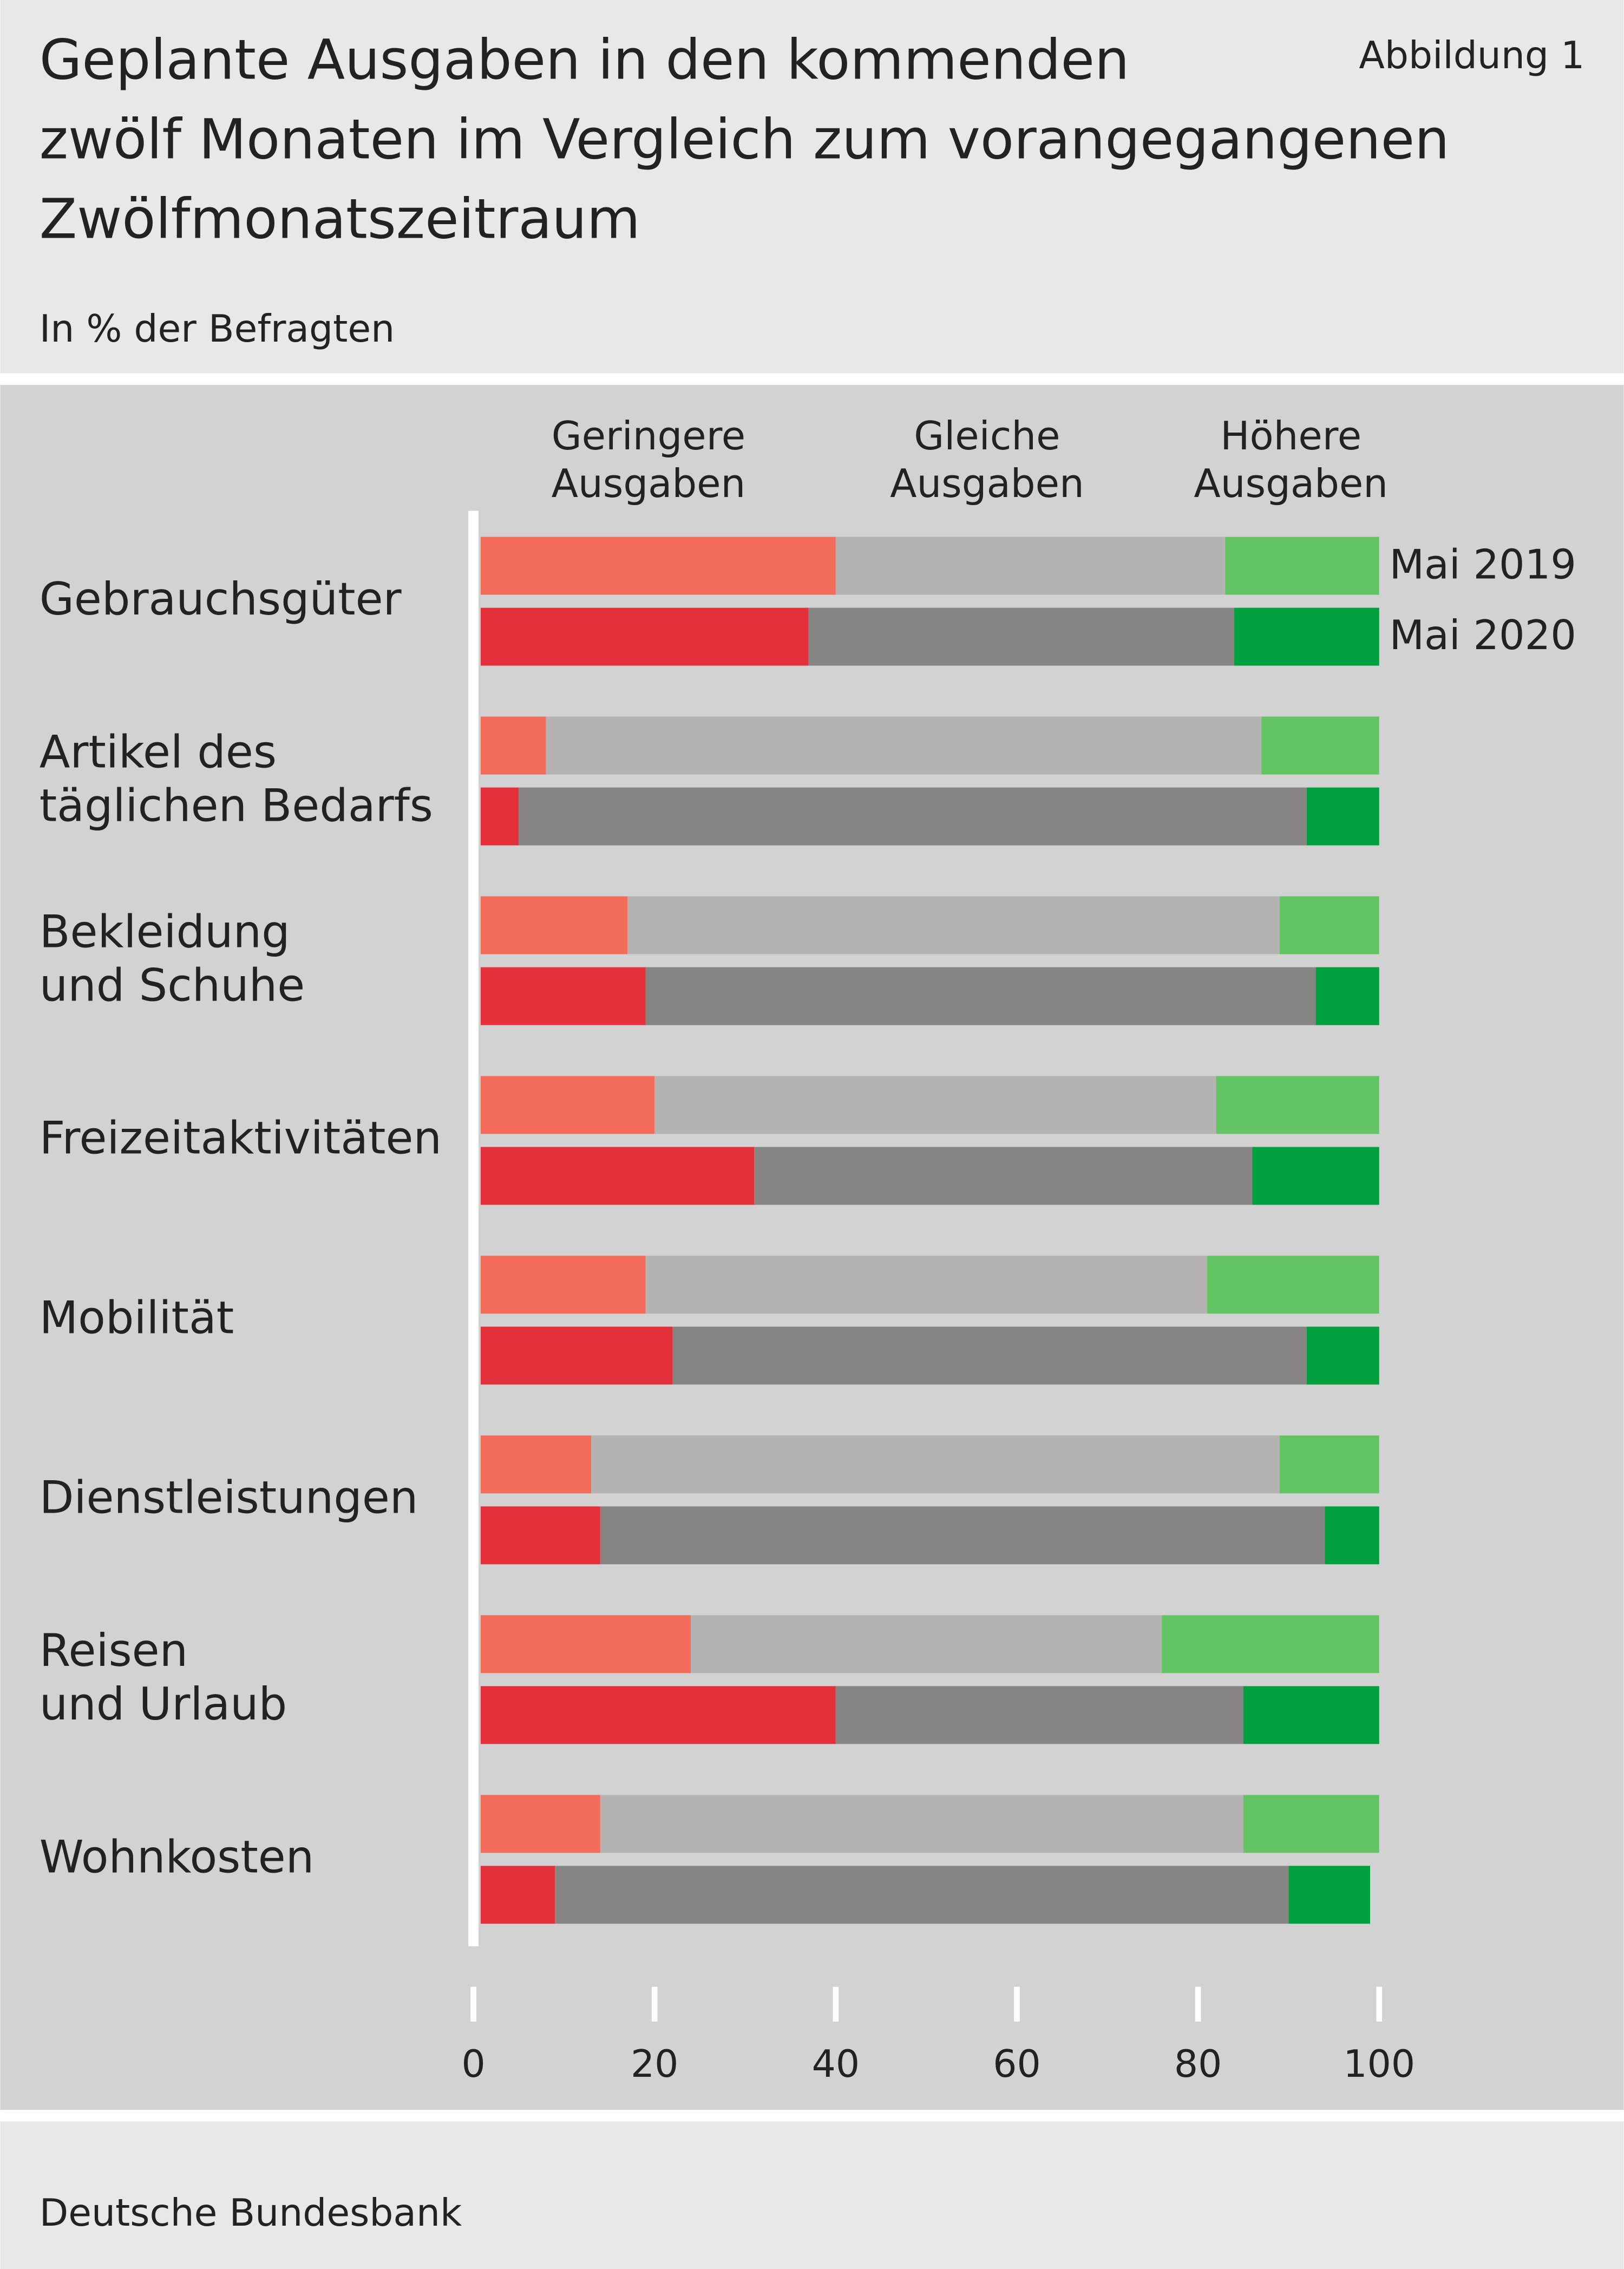  Describe the element at coordinates (1482, 564) in the screenshot. I see `group-label: Mai 2019` at that location.